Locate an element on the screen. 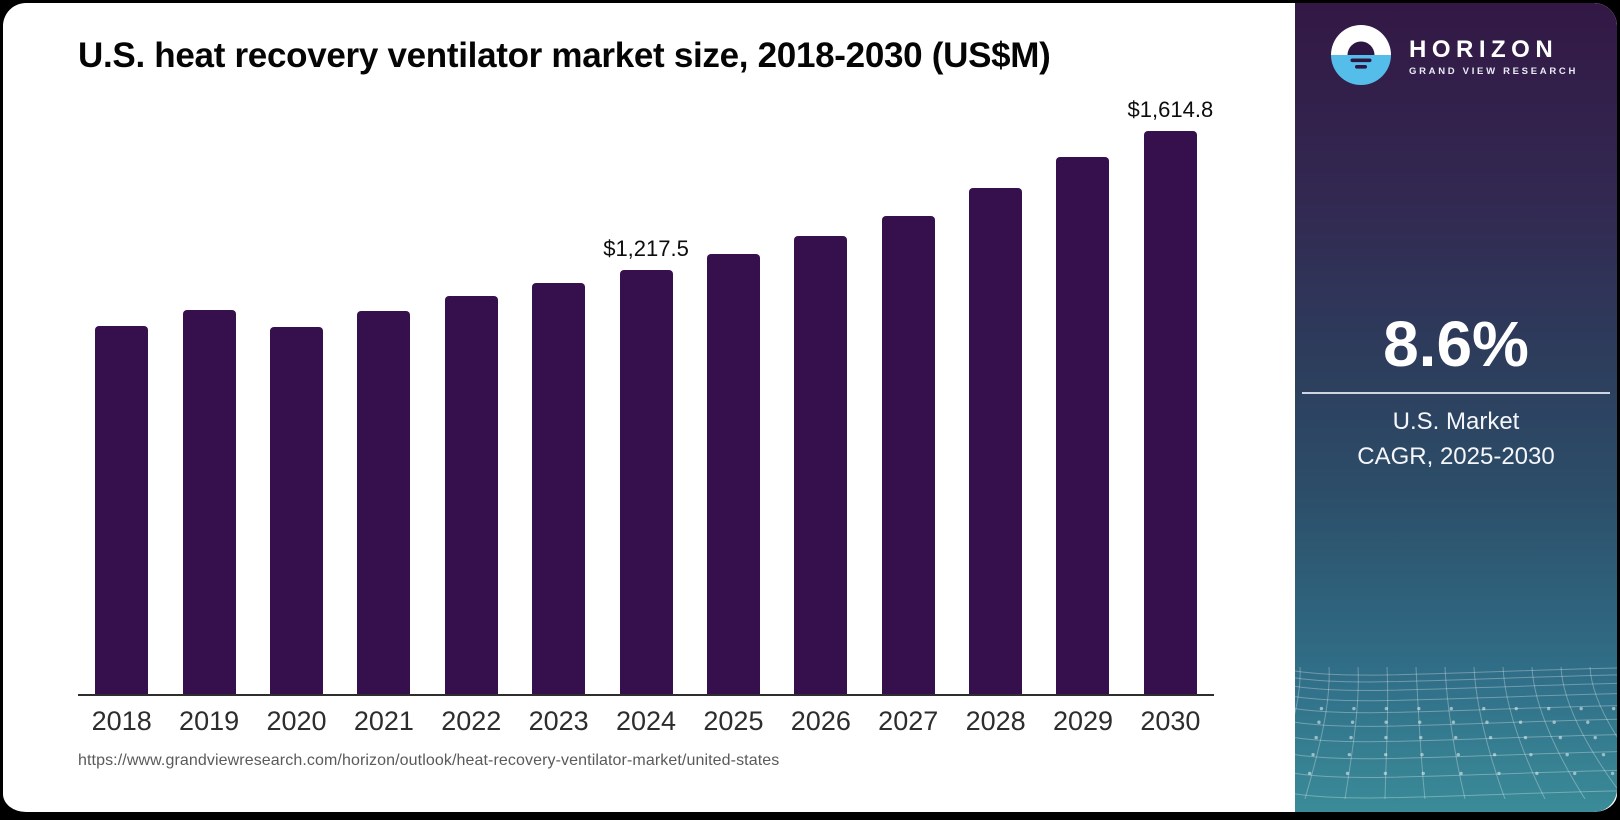 This screenshot has width=1620, height=820. bar-2030 is located at coordinates (1170, 412).